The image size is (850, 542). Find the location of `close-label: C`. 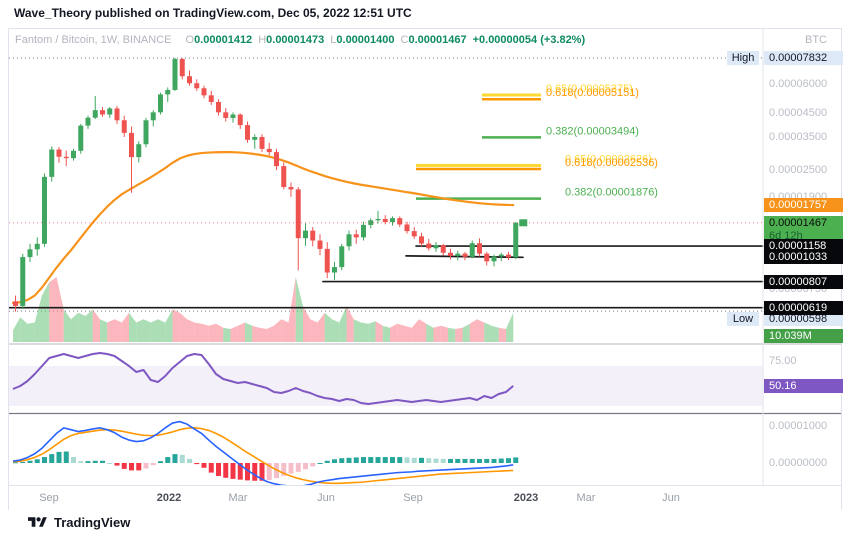

close-label: C is located at coordinates (404, 40).